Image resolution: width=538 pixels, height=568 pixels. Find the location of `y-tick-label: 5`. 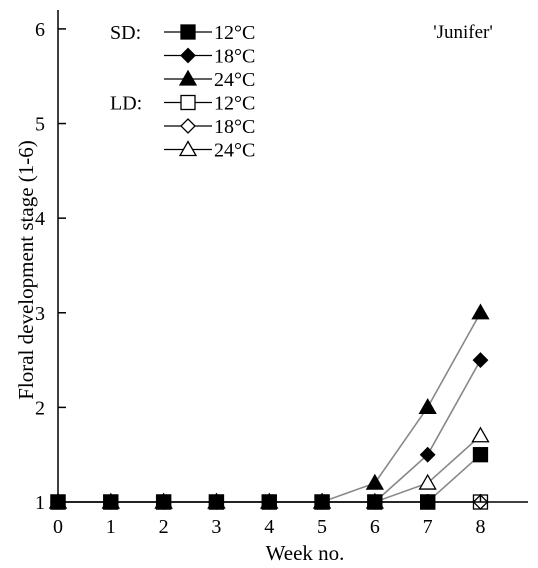

y-tick-label: 5 is located at coordinates (40, 125).